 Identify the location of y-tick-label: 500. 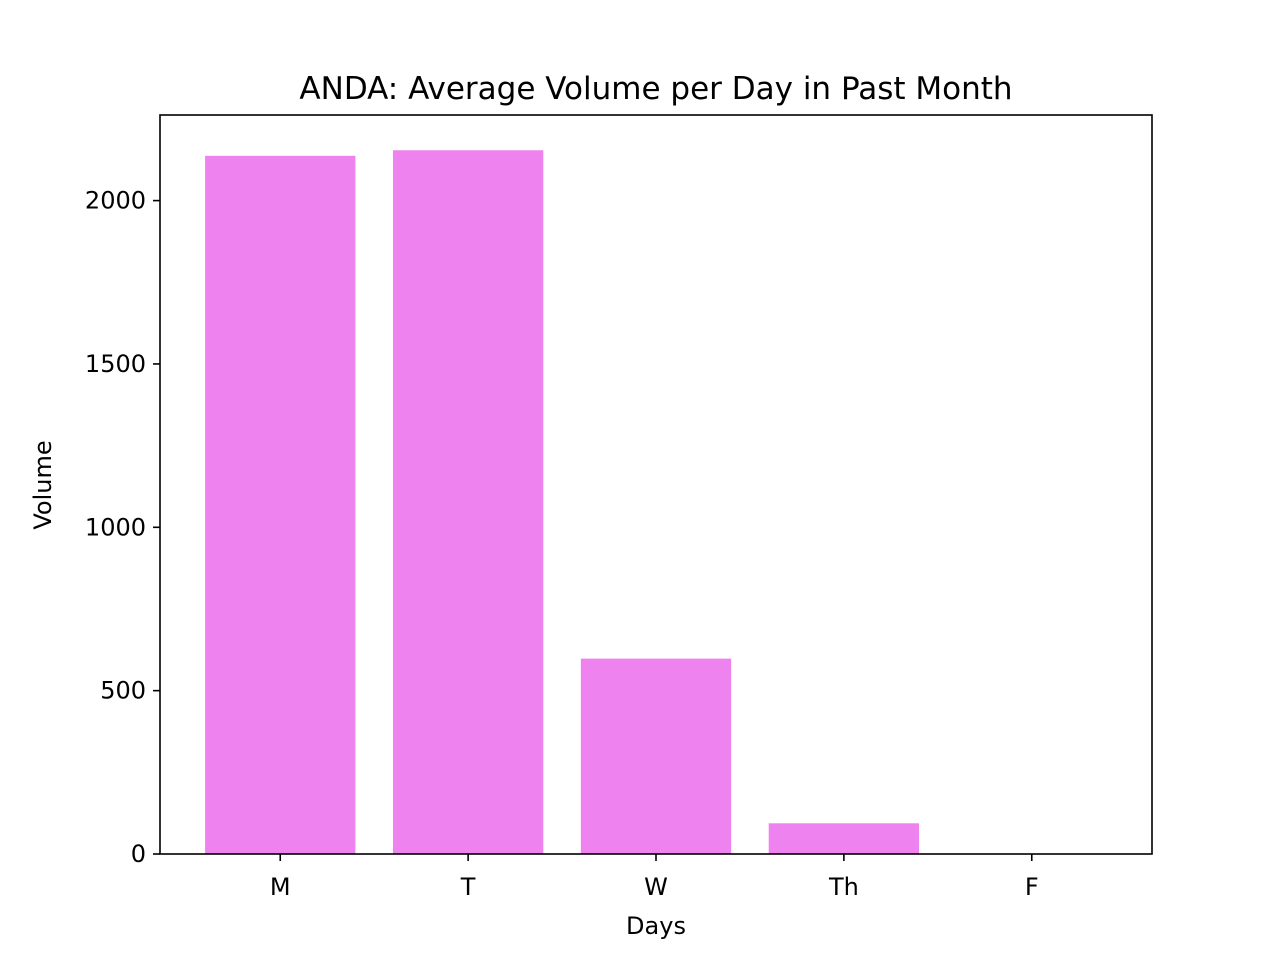
(123, 691).